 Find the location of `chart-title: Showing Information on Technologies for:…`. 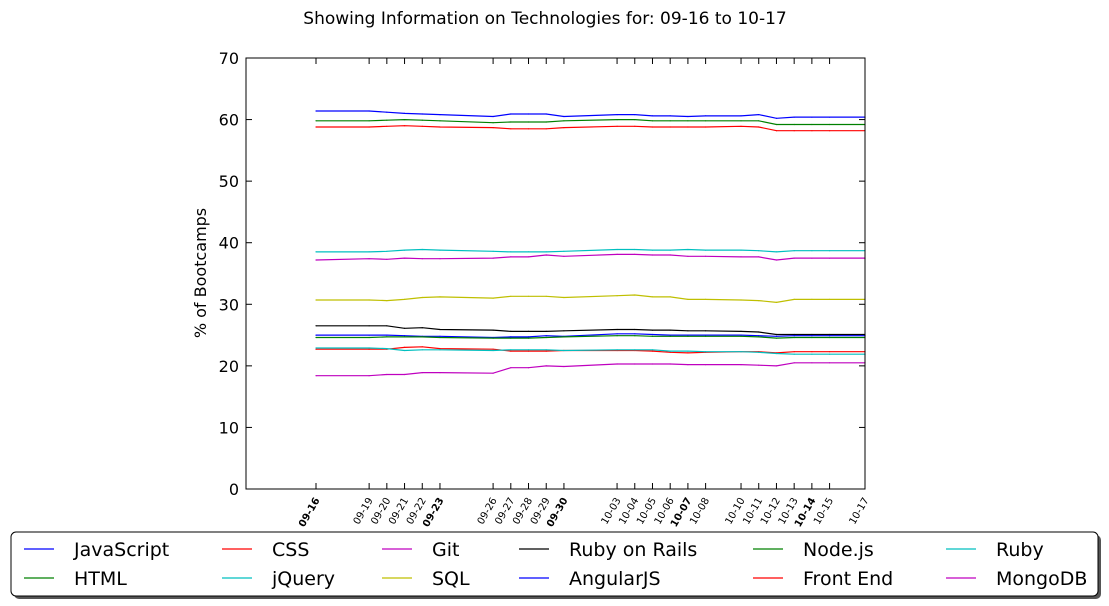

chart-title: Showing Information on Technologies for:… is located at coordinates (544, 19).